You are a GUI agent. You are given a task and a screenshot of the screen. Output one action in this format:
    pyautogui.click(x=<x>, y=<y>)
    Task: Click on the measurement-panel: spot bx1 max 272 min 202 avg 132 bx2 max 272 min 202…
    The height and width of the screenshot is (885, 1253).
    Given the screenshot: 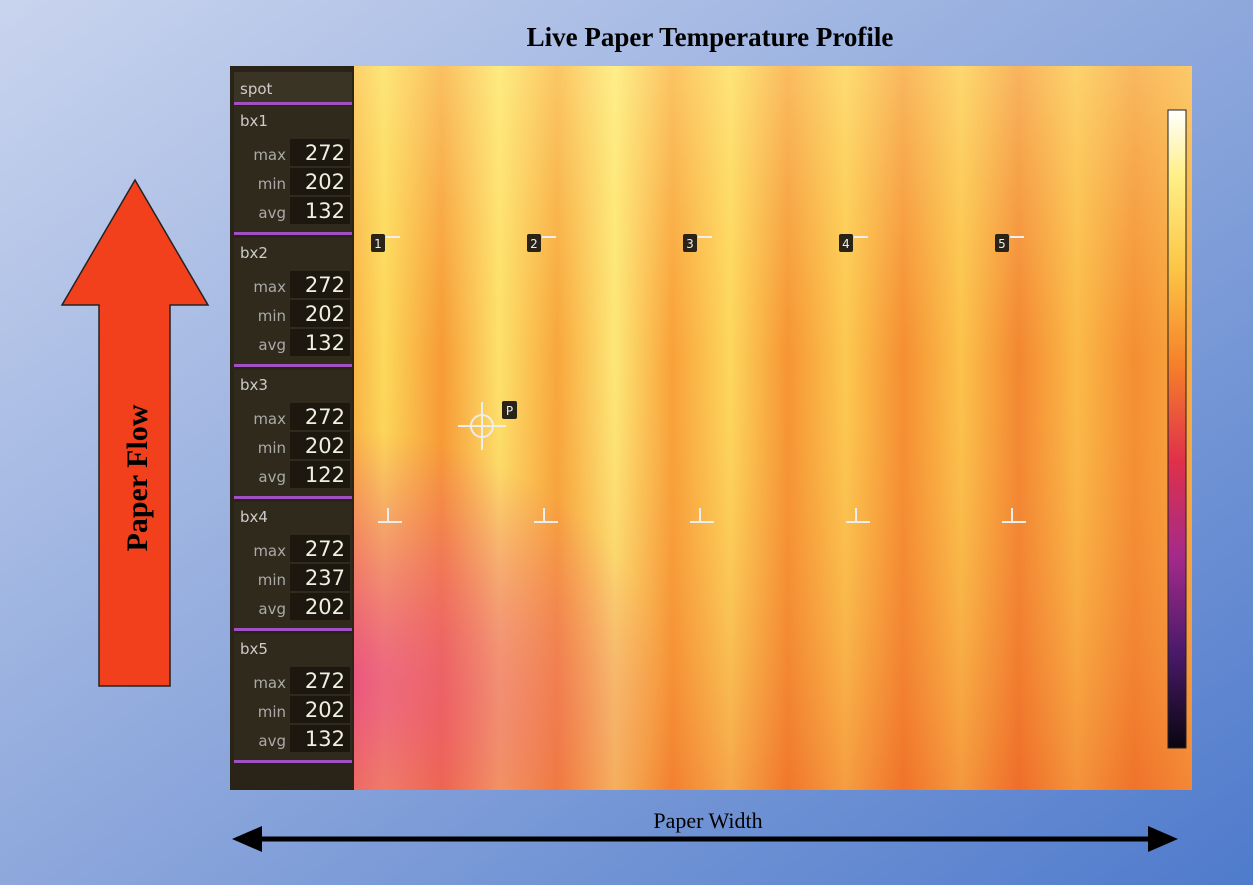 What is the action you would take?
    pyautogui.click(x=292, y=428)
    